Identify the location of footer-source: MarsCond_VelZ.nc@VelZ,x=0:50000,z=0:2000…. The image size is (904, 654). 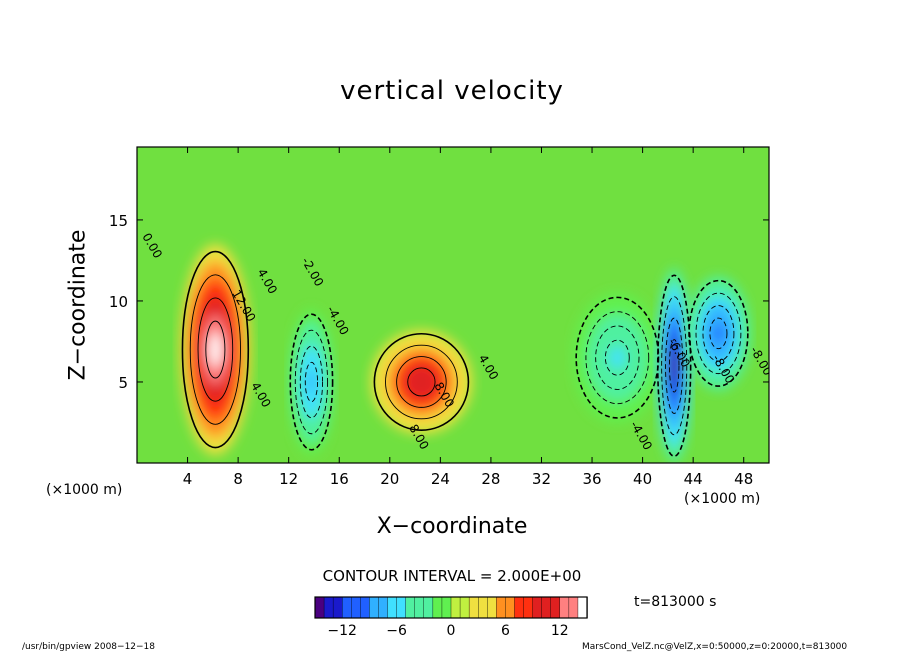
(715, 647).